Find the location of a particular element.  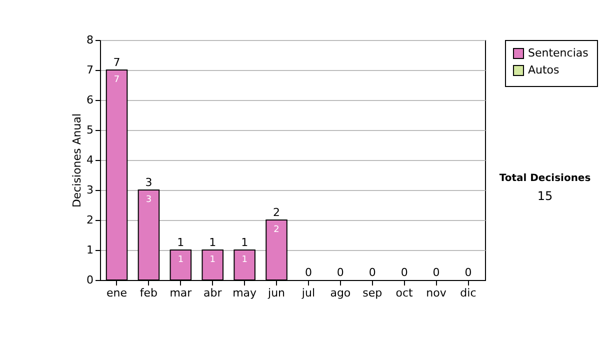

x-tick-label: feb is located at coordinates (149, 293).